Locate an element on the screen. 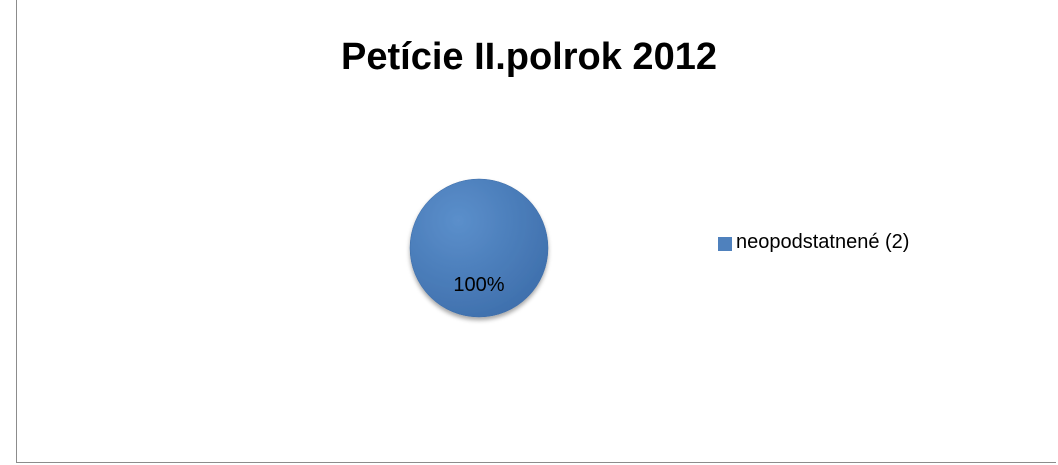 The width and height of the screenshot is (1058, 465). legend-swatch is located at coordinates (725, 243).